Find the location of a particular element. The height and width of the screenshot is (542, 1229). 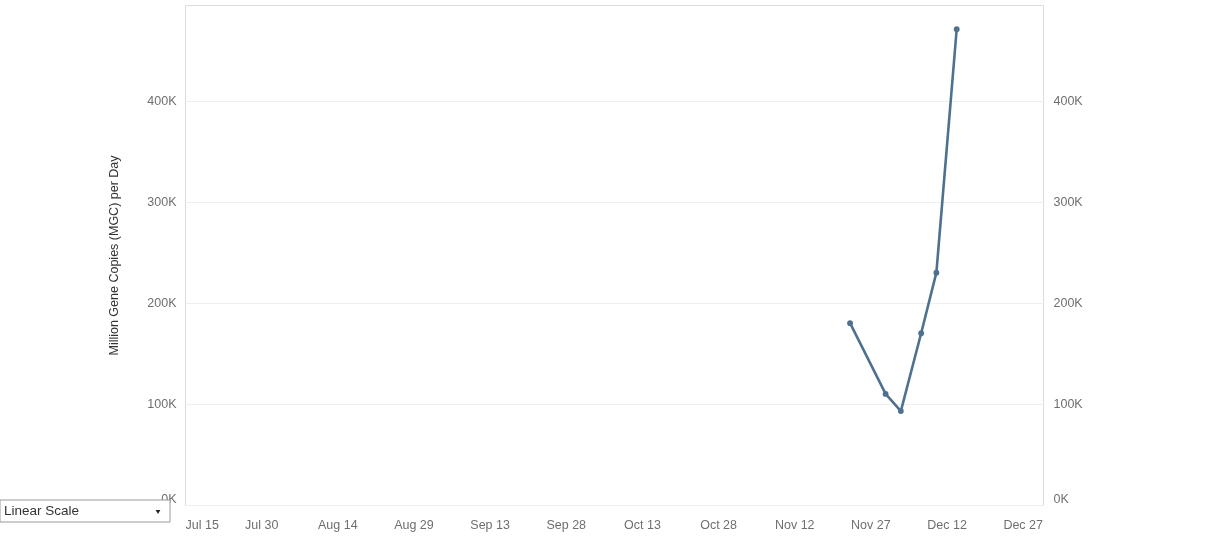

x-tick-label: Dec 12 is located at coordinates (947, 524).